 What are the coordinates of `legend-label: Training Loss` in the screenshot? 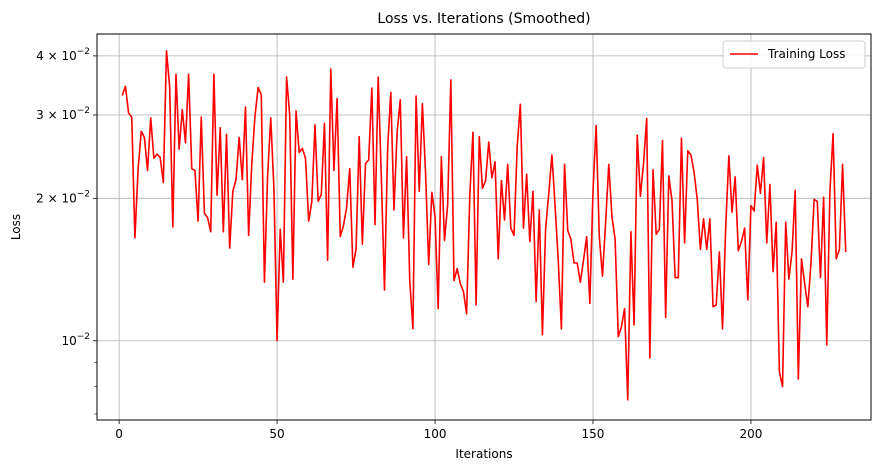 It's located at (806, 54).